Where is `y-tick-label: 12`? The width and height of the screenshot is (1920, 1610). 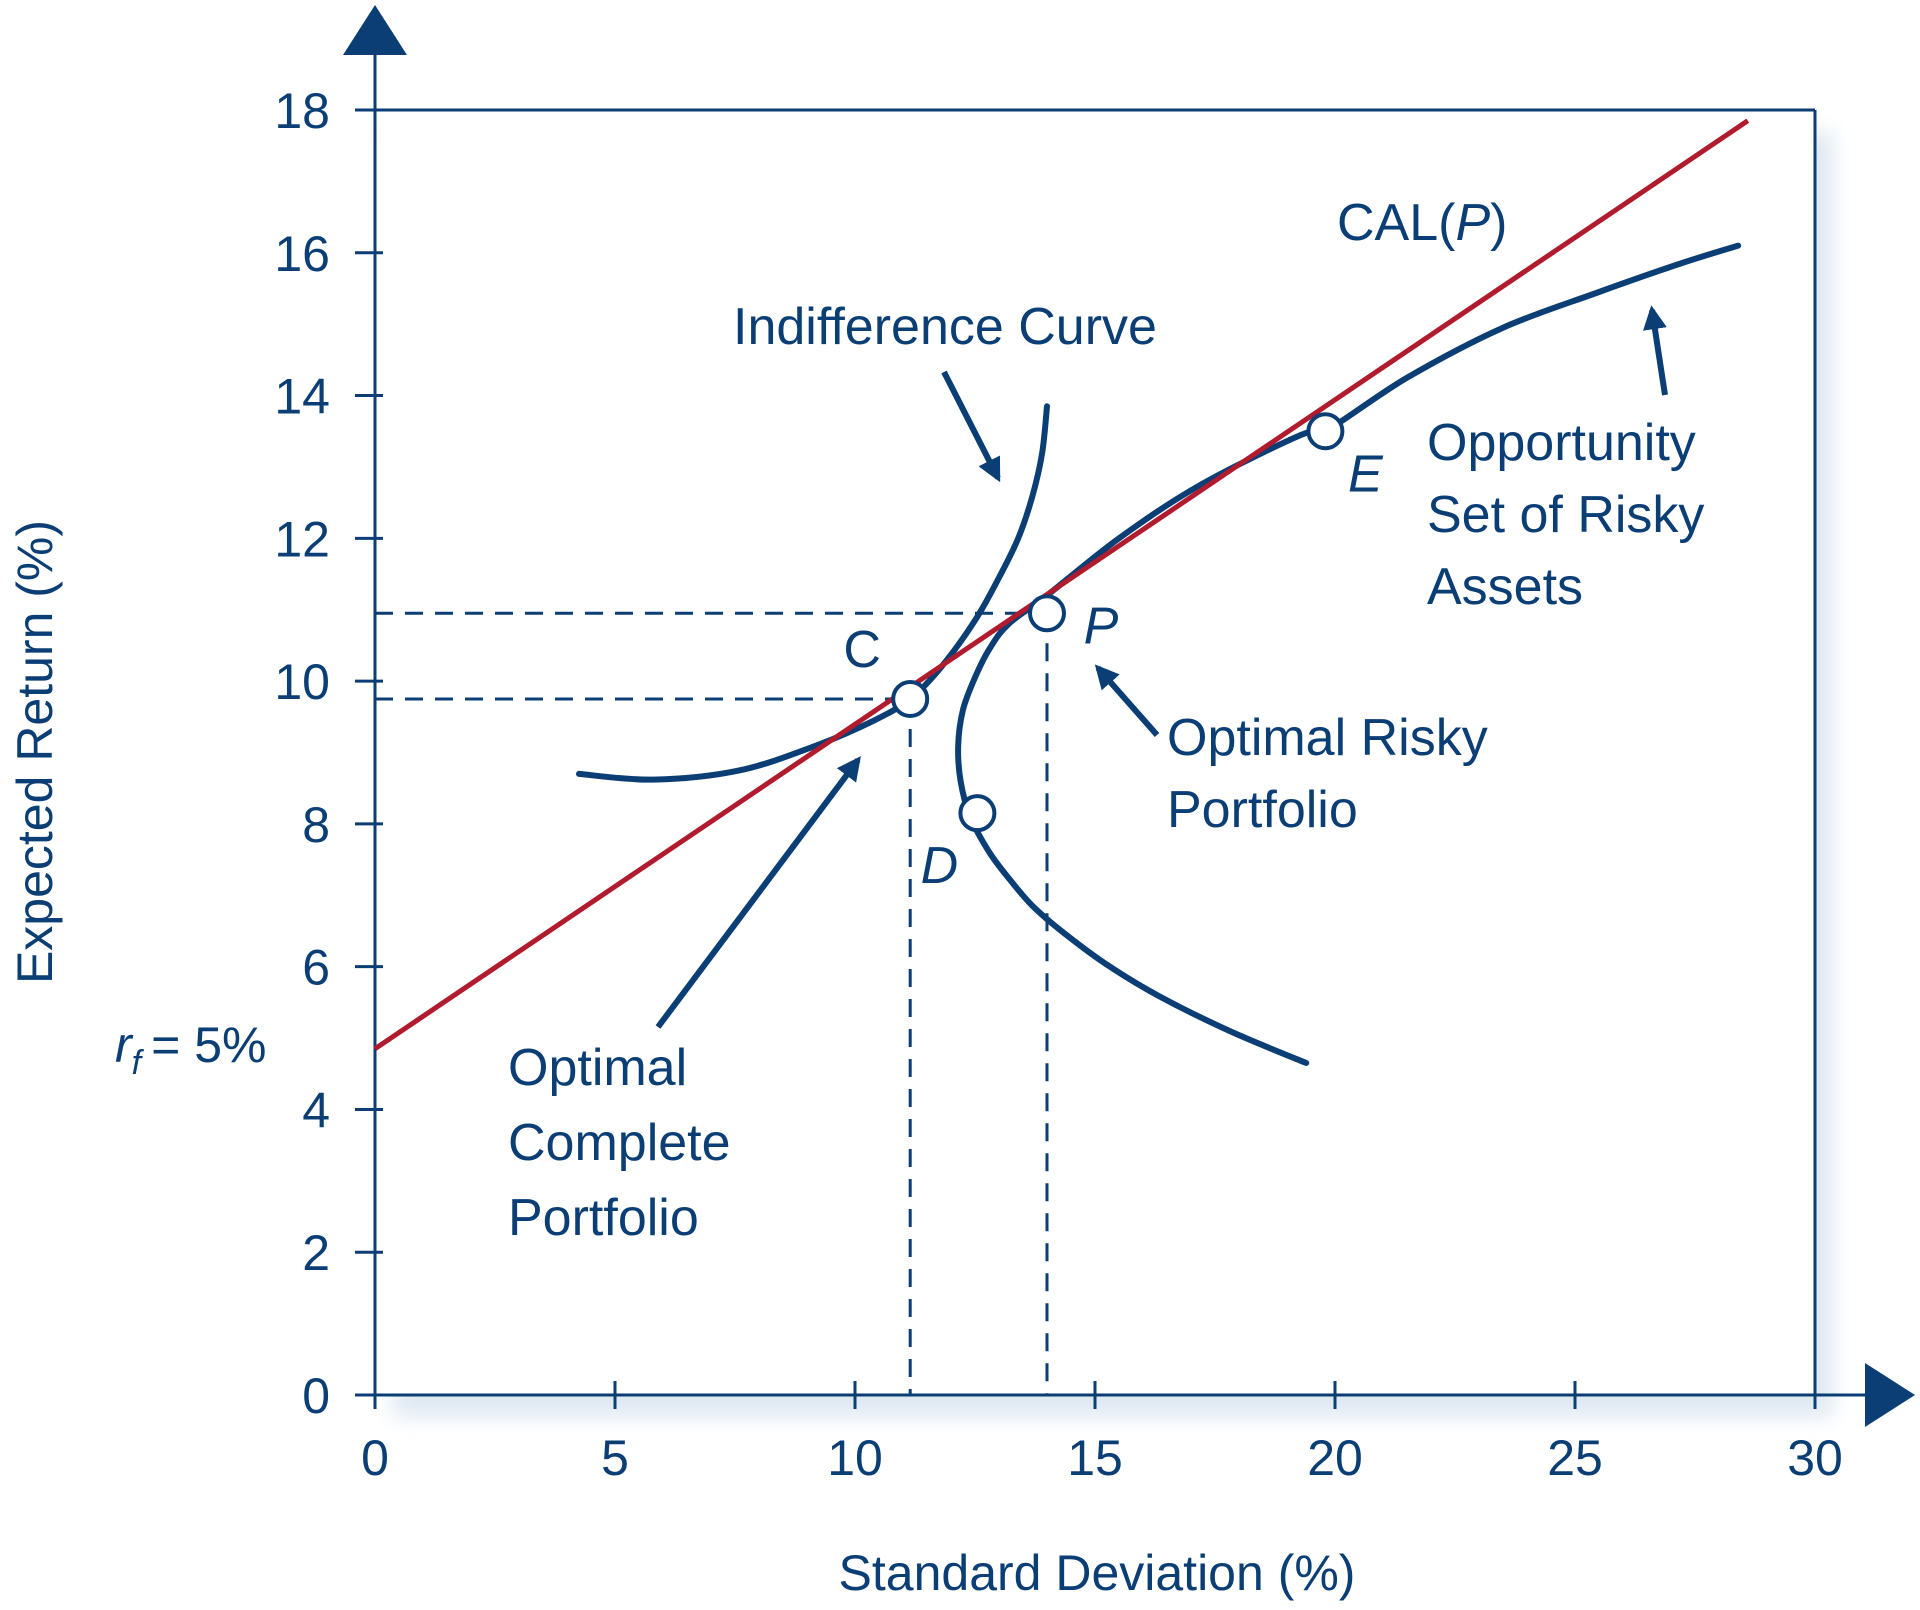 y-tick-label: 12 is located at coordinates (302, 539).